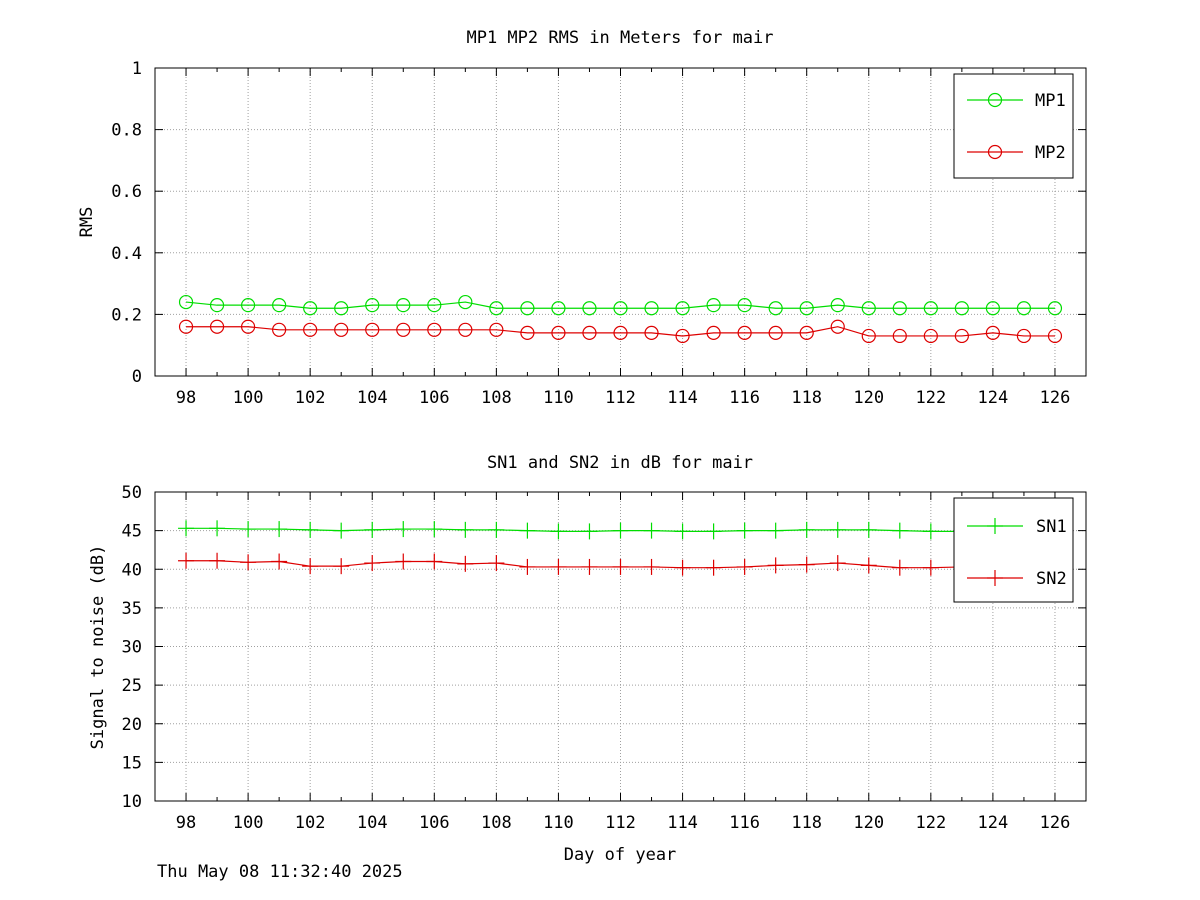 This screenshot has height=900, width=1200. I want to click on legend-marker-sn1, so click(995, 526).